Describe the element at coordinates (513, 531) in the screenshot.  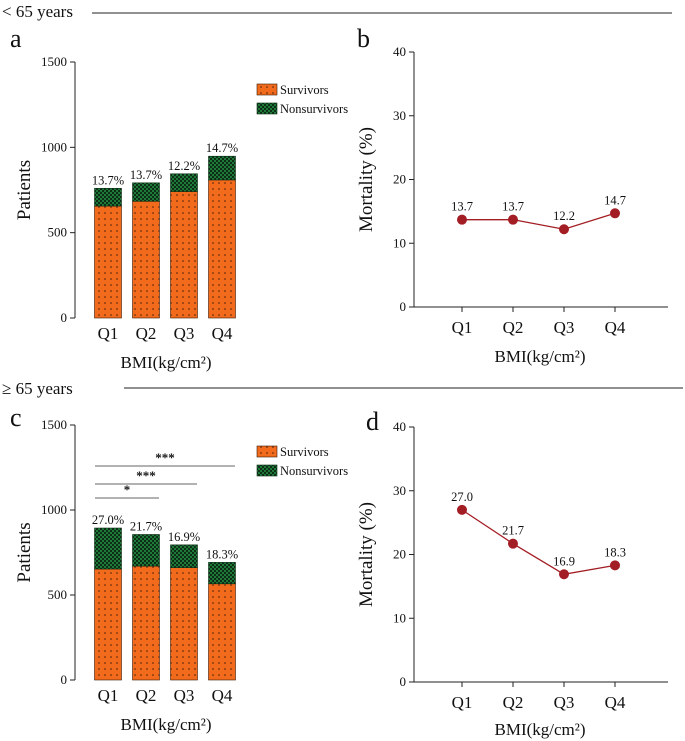
I see `data-point-label: 21.7` at that location.